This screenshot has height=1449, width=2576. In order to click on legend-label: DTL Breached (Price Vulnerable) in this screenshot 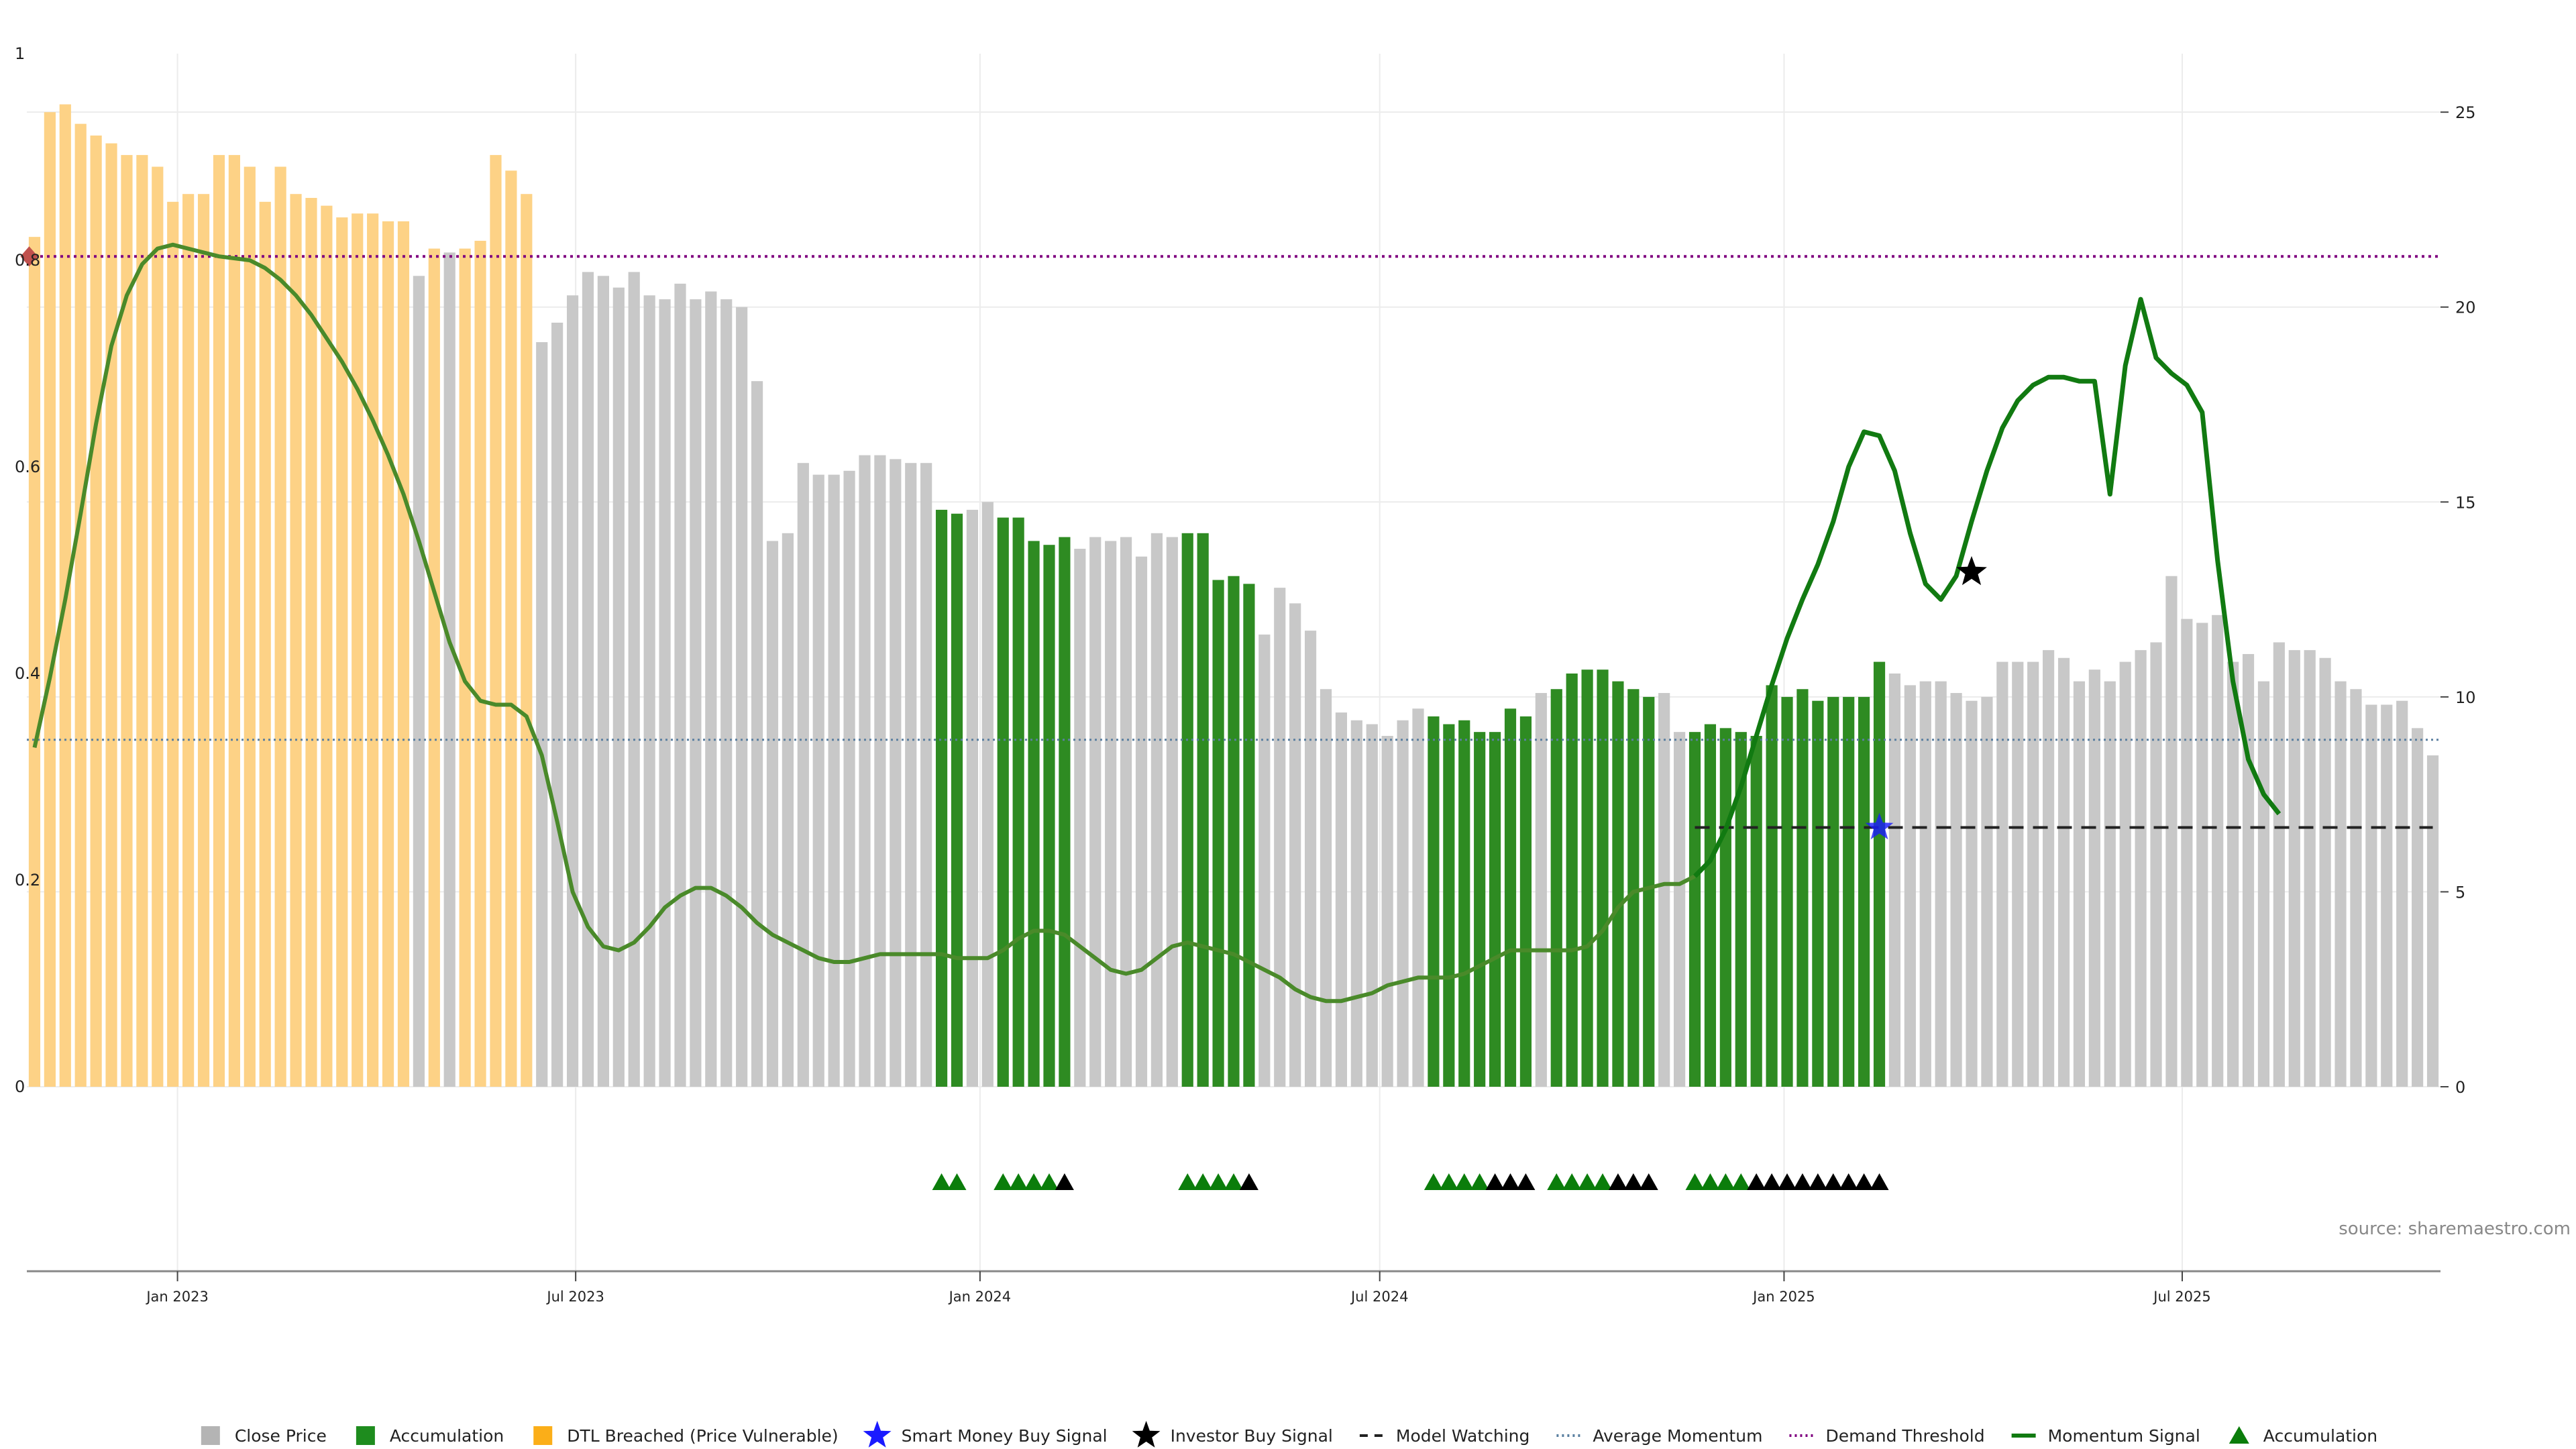, I will do `click(702, 1436)`.